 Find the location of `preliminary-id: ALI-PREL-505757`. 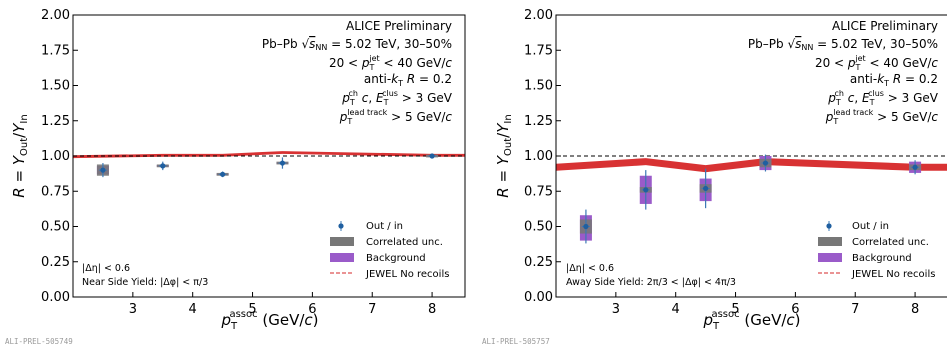

preliminary-id: ALI-PREL-505757 is located at coordinates (516, 341).